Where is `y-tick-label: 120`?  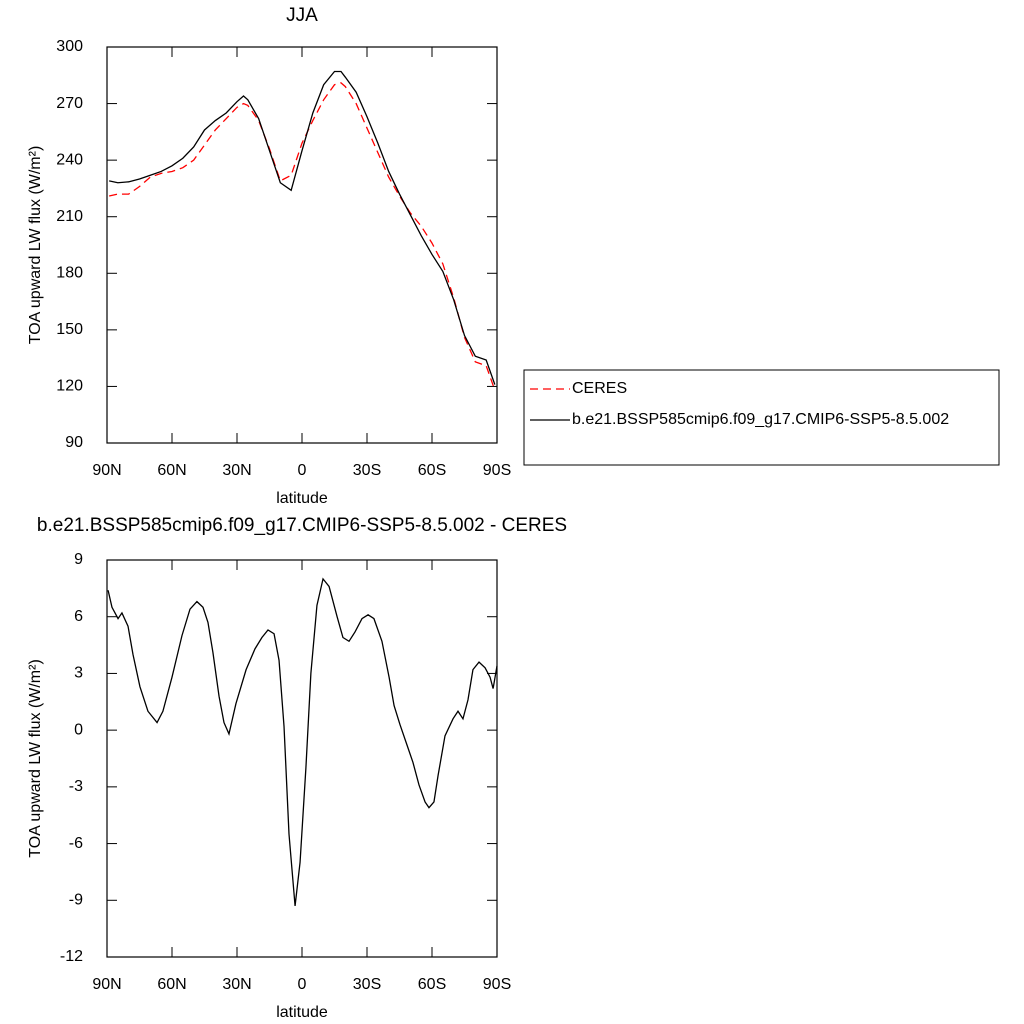 y-tick-label: 120 is located at coordinates (69, 386).